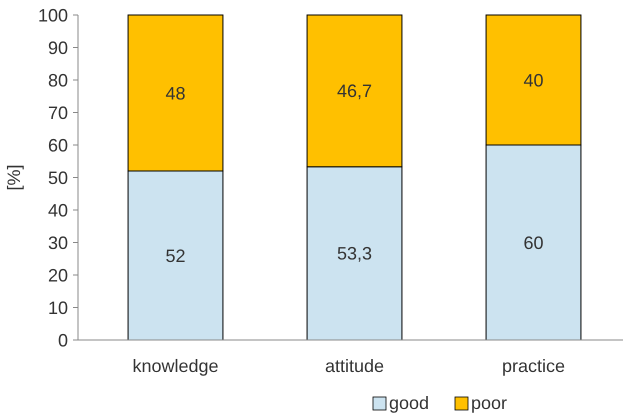 Image resolution: width=623 pixels, height=418 pixels. Describe the element at coordinates (533, 80) in the screenshot. I see `data-label: 40` at that location.